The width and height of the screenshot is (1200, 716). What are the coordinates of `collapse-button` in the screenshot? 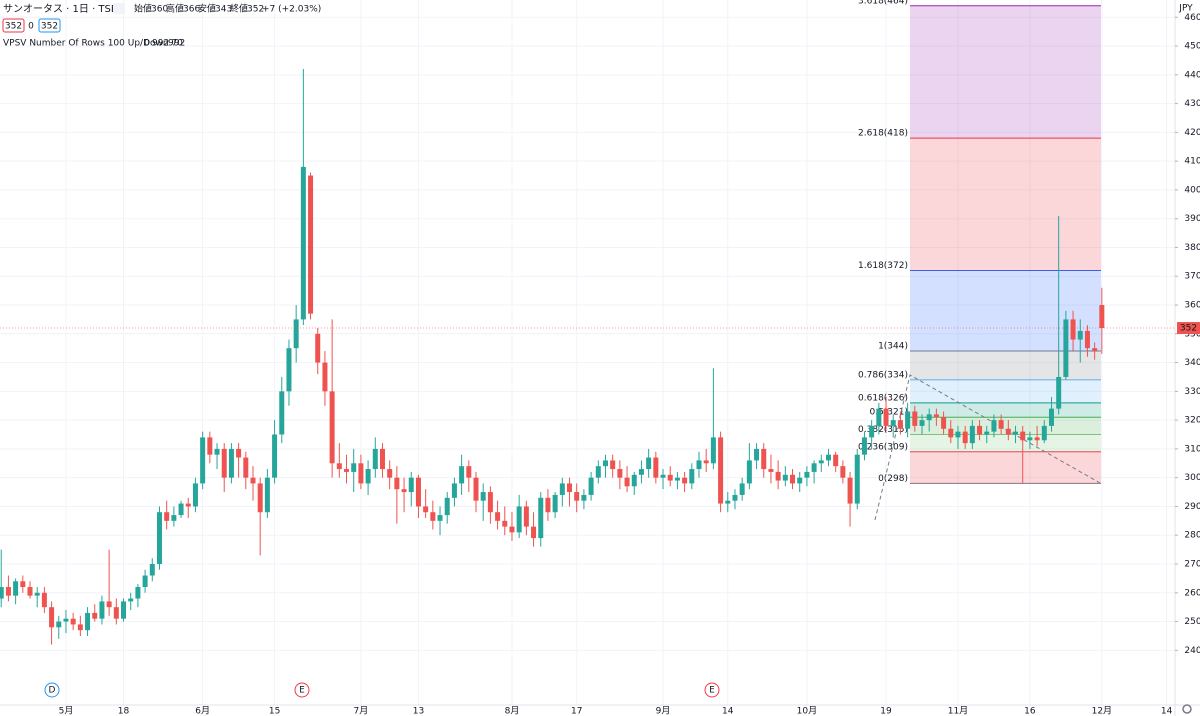 It's located at (119, 8).